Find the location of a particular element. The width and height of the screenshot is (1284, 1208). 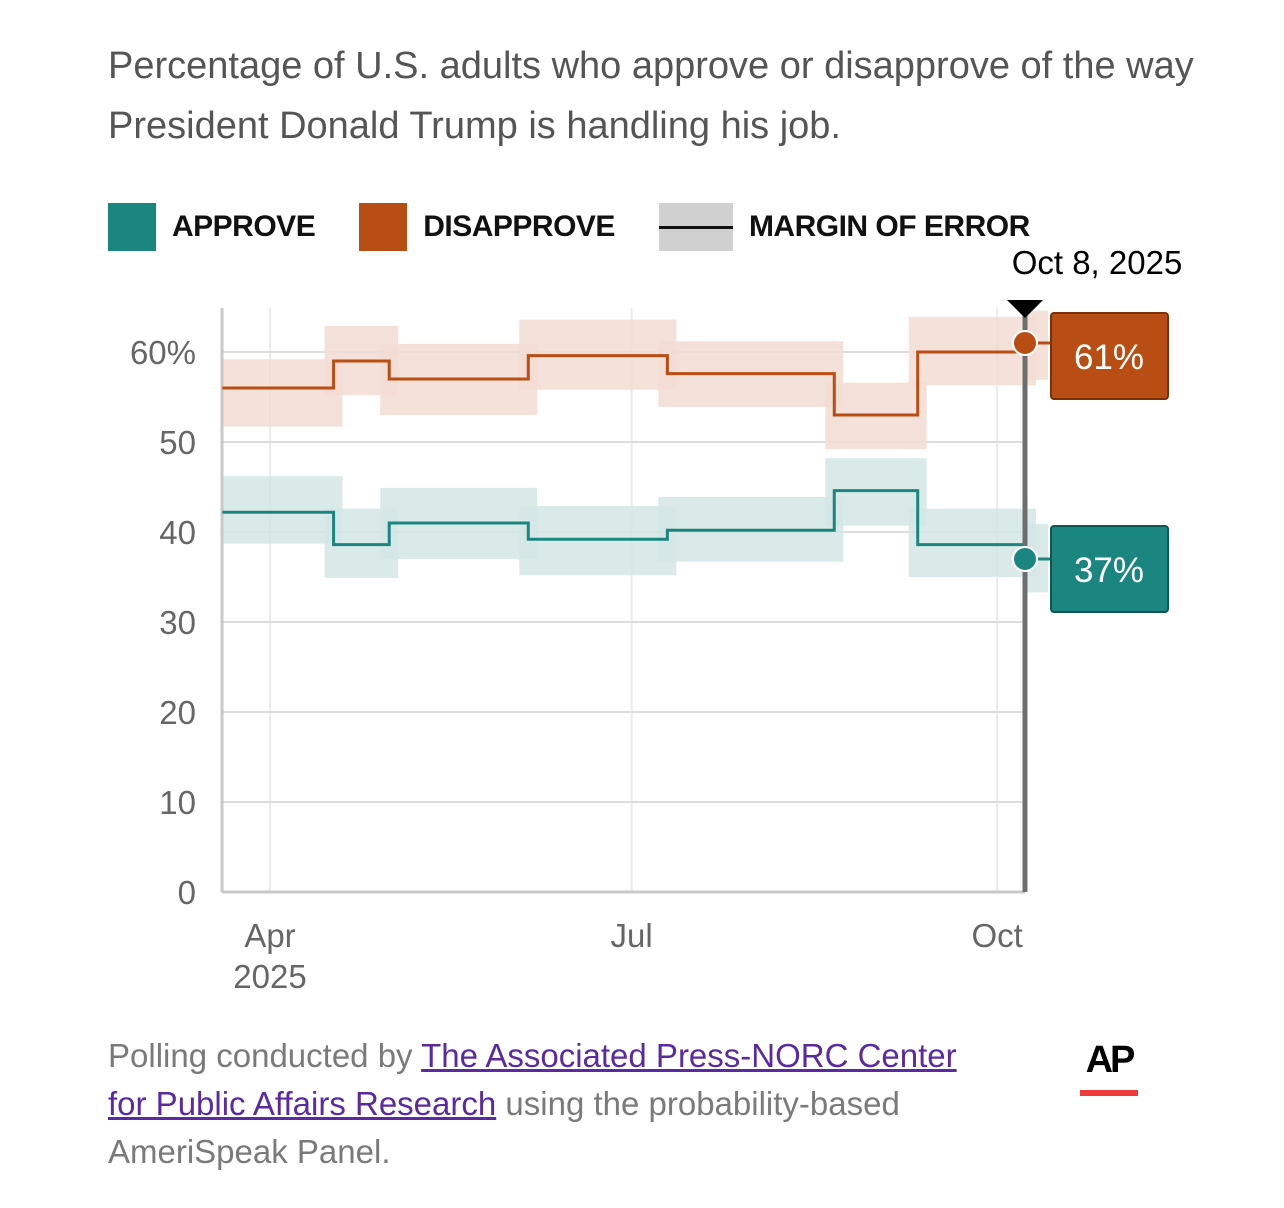

y-tick-label: 20 is located at coordinates (177, 712).